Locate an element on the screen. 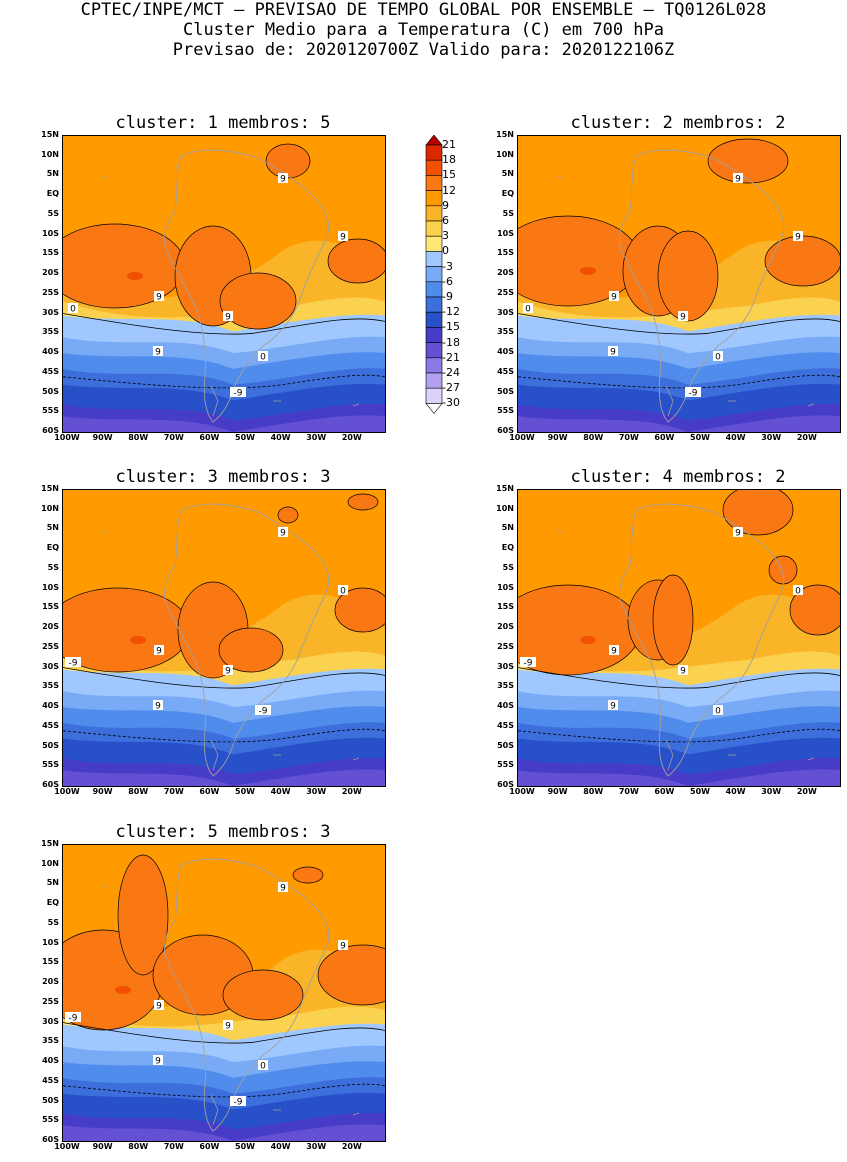 This screenshot has height=1162, width=847. colorbar-label: -18 is located at coordinates (451, 342).